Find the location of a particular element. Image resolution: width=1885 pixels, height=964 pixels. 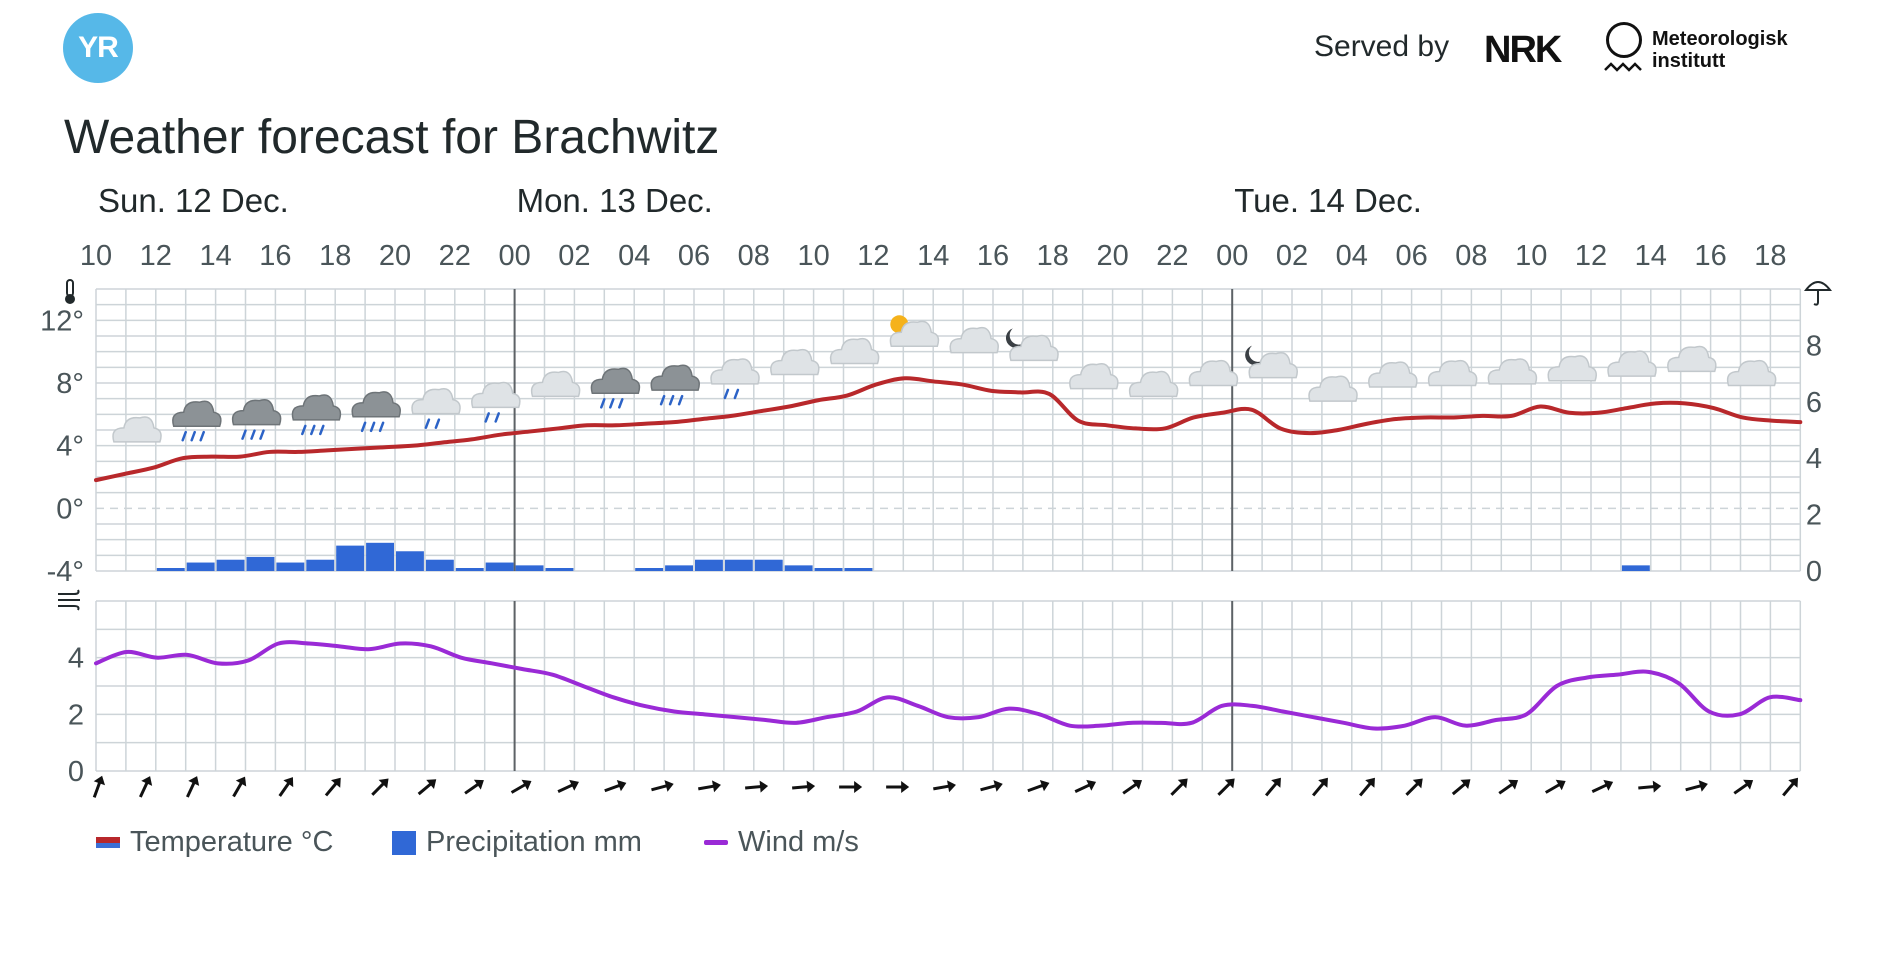

precipitation-tick-label: 6 is located at coordinates (1814, 403).